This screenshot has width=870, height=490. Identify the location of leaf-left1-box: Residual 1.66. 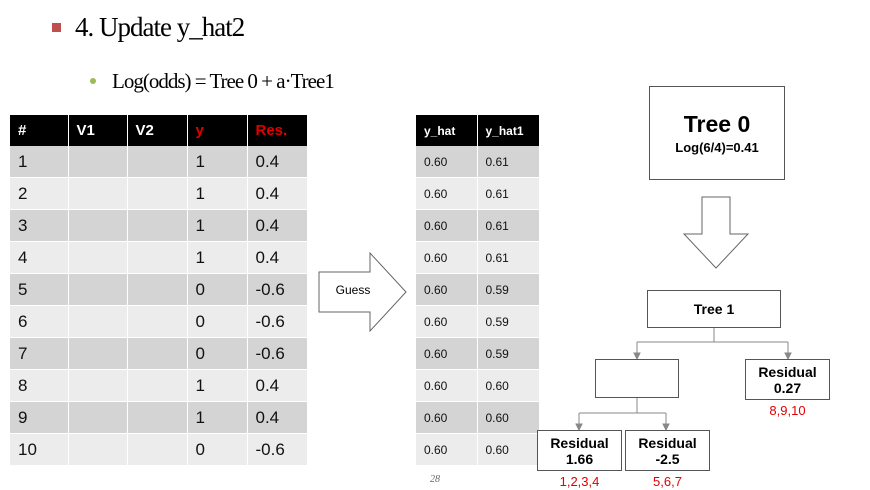
(579, 450).